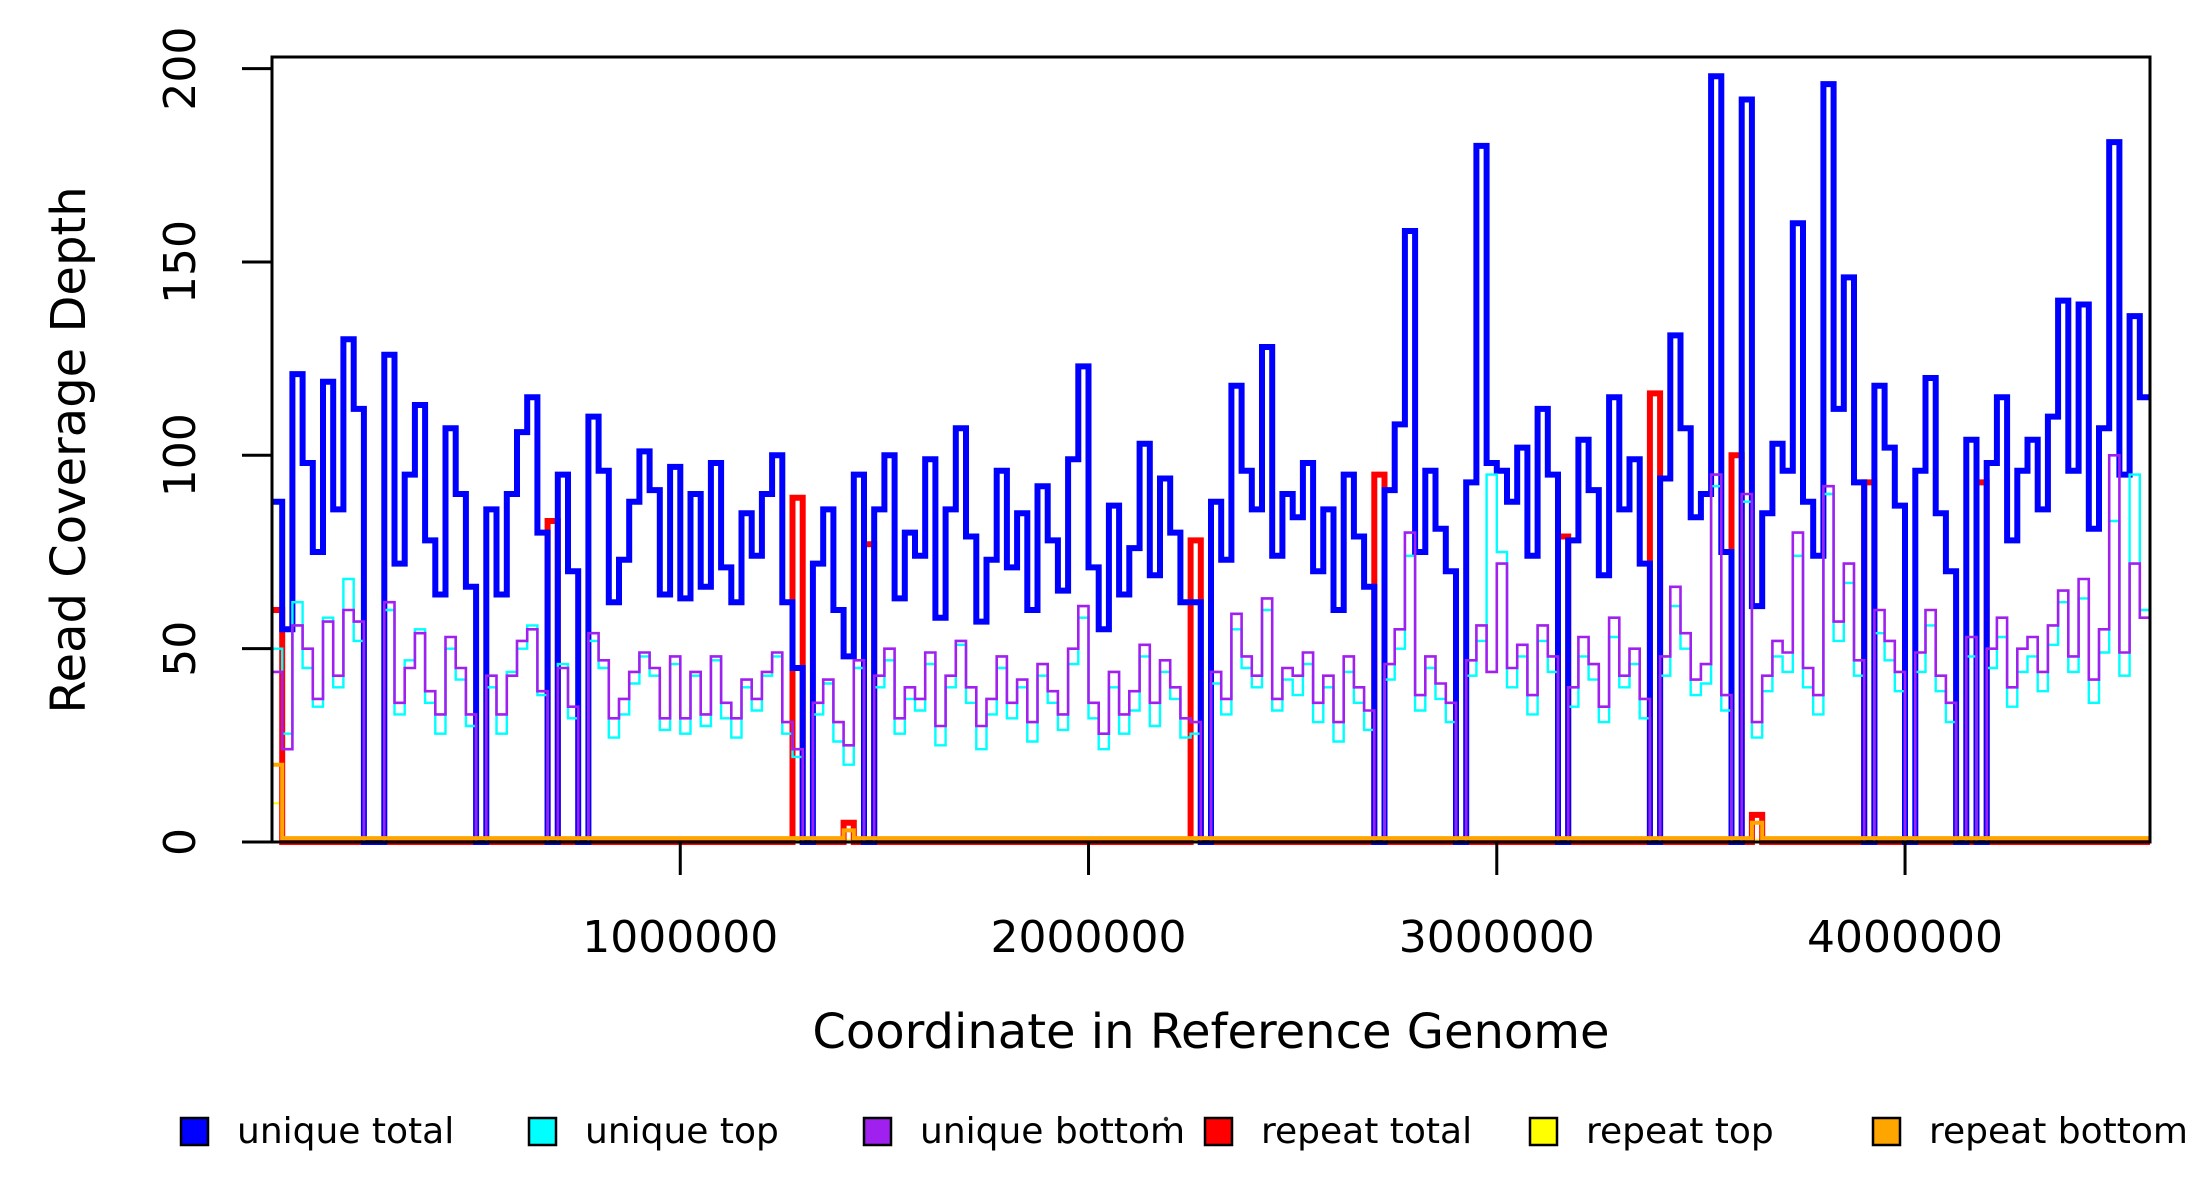 The image size is (2200, 1204). What do you see at coordinates (1497, 937) in the screenshot?
I see `x-tick-label: 3000000` at bounding box center [1497, 937].